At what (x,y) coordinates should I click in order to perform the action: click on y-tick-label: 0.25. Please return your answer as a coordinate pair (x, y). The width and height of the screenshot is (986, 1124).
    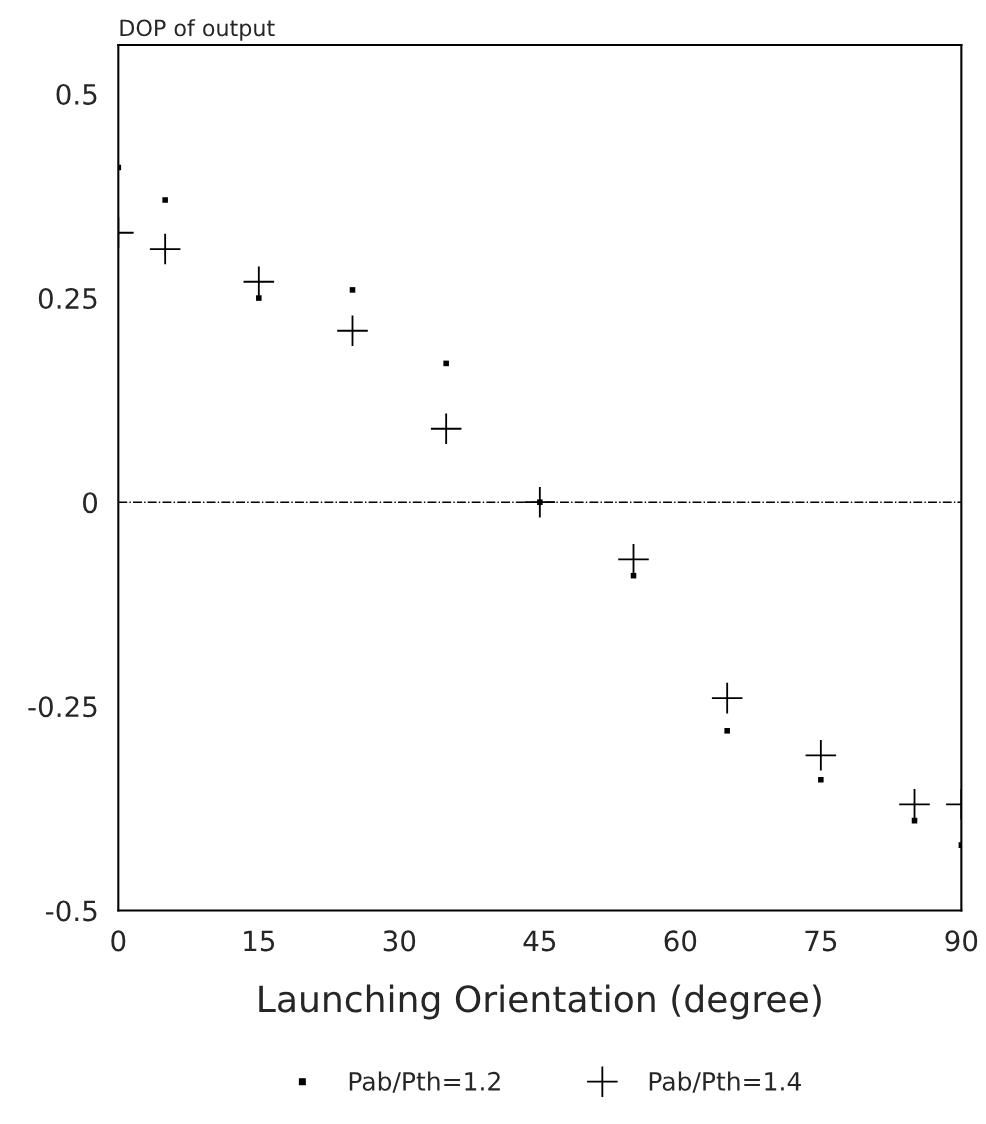
    Looking at the image, I should click on (67, 299).